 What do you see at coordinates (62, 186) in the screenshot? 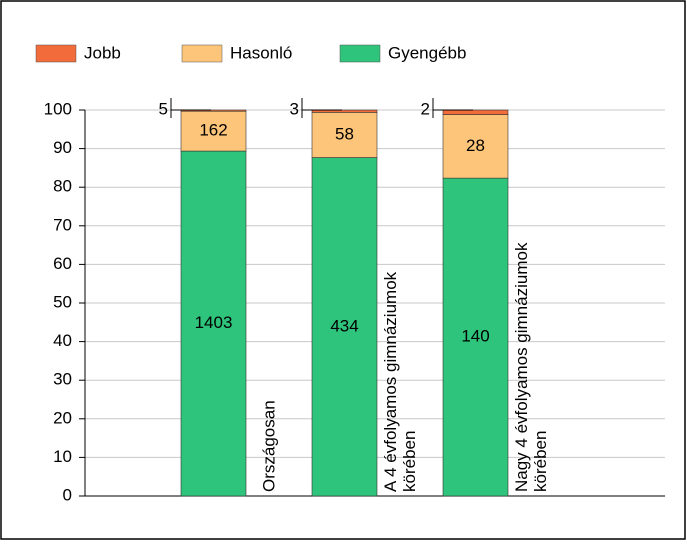
I see `y-tick-label: 80` at bounding box center [62, 186].